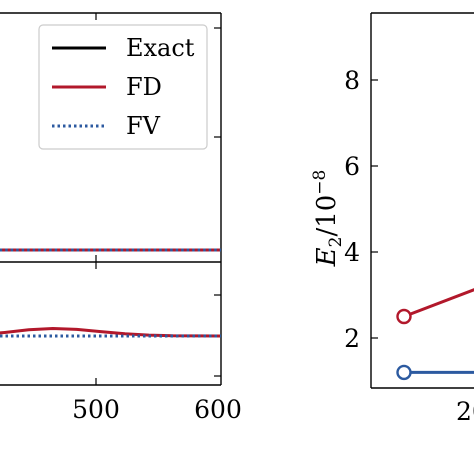 This screenshot has height=474, width=474. What do you see at coordinates (352, 166) in the screenshot?
I see `y-tick-label-6: 6` at bounding box center [352, 166].